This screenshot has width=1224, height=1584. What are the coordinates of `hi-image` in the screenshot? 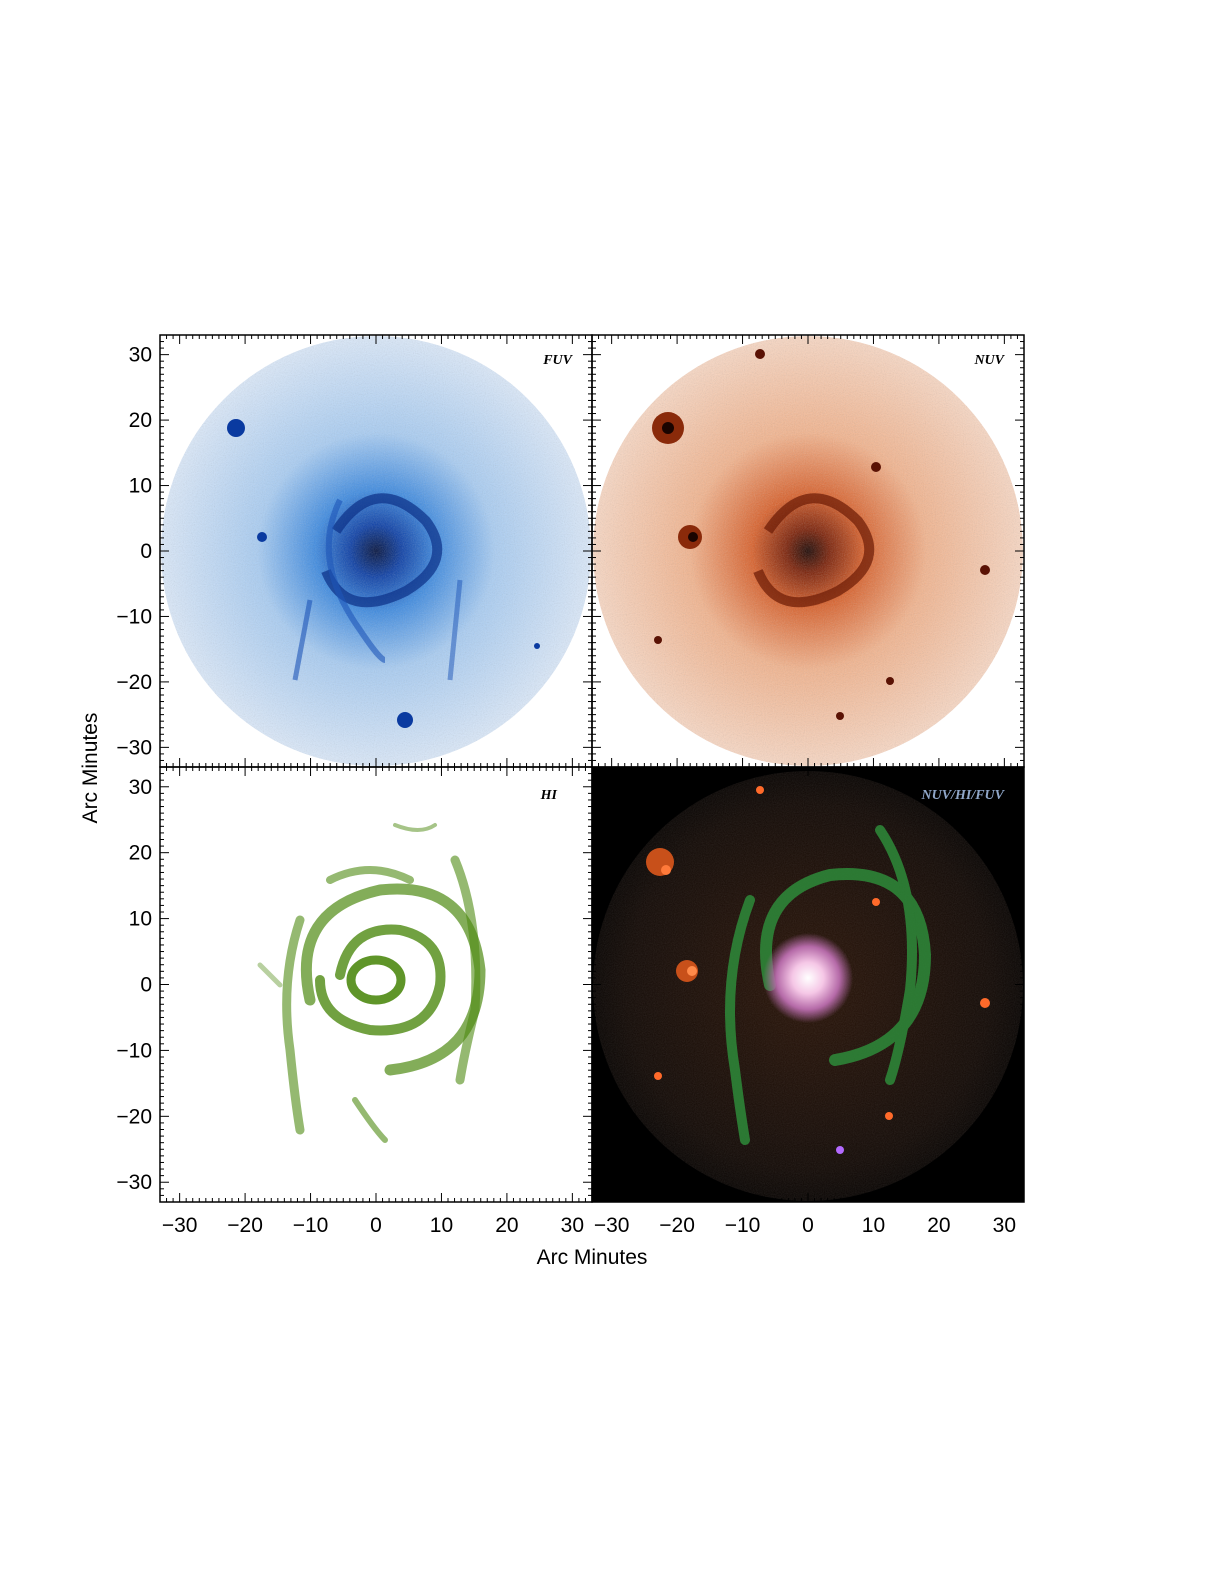 It's located at (371, 983).